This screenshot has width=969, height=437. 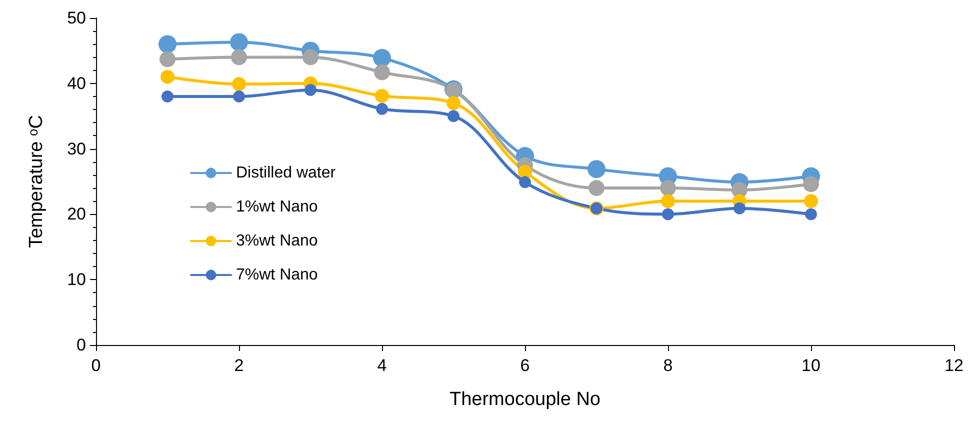 I want to click on y-tick-label: 20, so click(x=76, y=214).